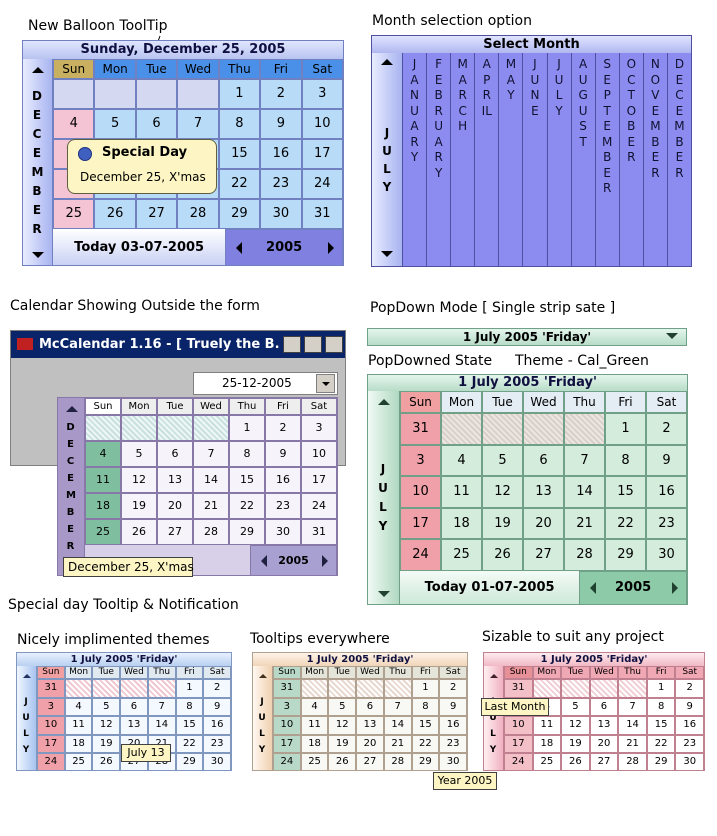 The height and width of the screenshot is (836, 717). I want to click on arrow-up, so click(387, 62).